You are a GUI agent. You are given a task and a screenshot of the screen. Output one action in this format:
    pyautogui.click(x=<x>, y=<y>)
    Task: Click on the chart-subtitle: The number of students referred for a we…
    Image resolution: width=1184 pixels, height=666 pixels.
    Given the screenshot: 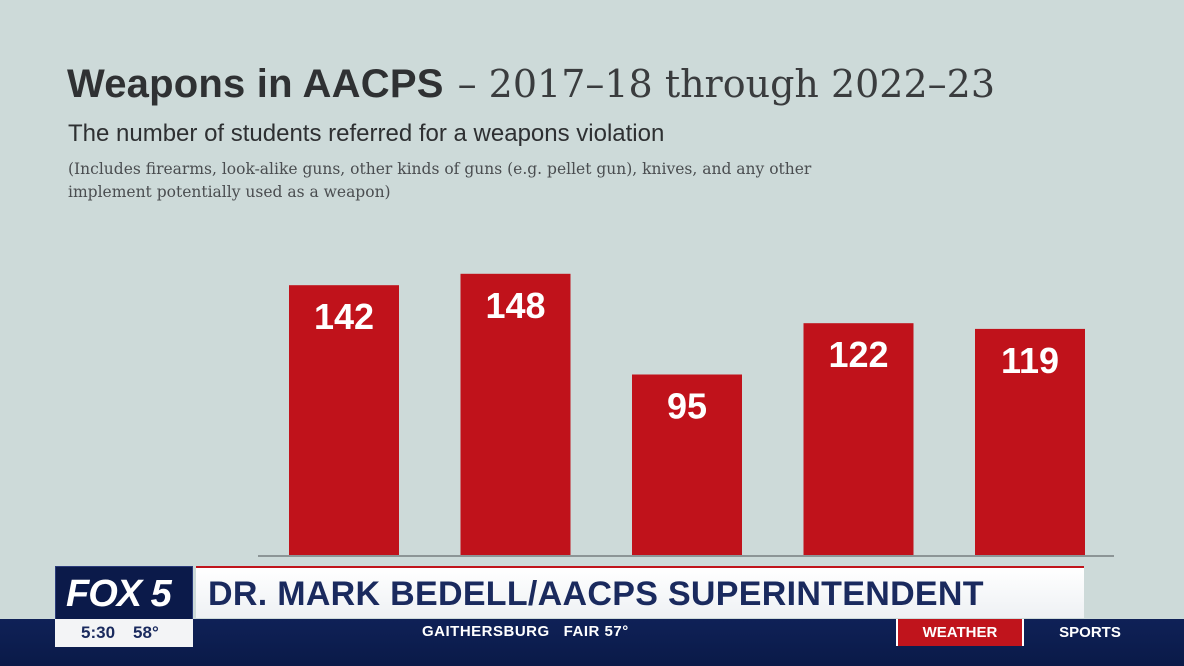 What is the action you would take?
    pyautogui.click(x=366, y=133)
    